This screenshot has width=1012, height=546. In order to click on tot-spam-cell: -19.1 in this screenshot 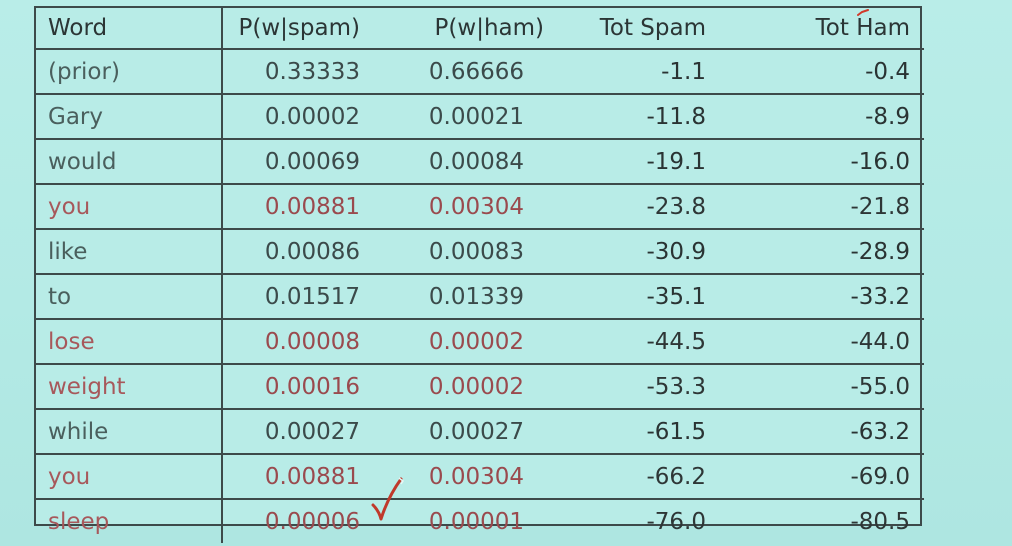, I will do `click(657, 162)`.